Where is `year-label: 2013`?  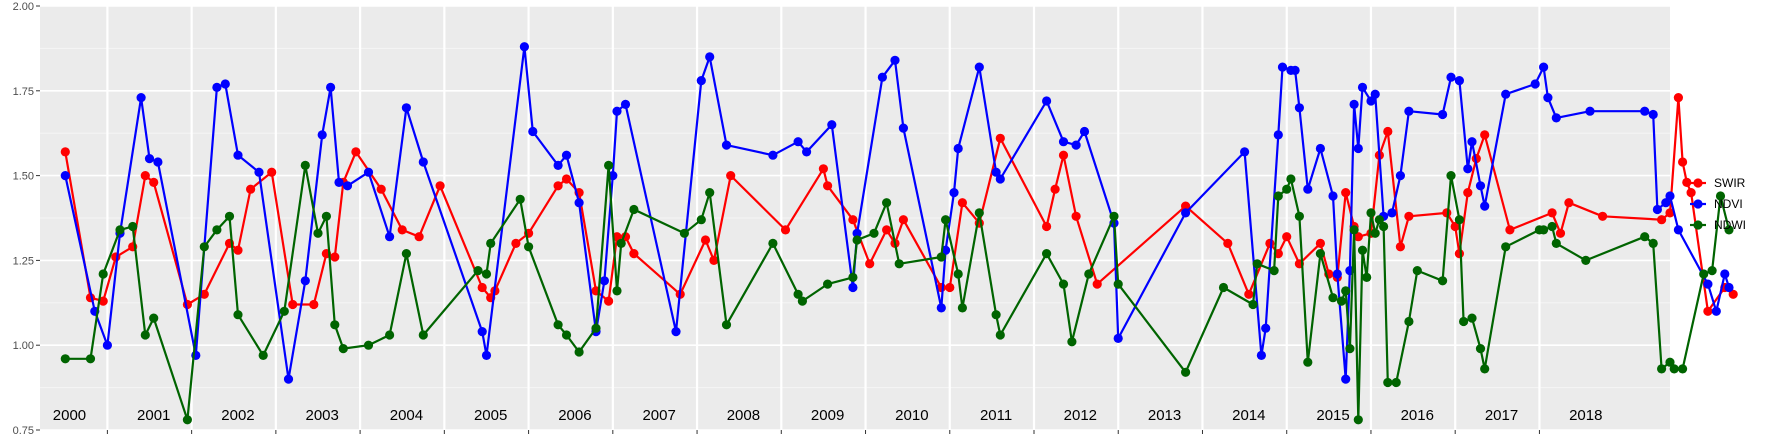 year-label: 2013 is located at coordinates (1164, 415).